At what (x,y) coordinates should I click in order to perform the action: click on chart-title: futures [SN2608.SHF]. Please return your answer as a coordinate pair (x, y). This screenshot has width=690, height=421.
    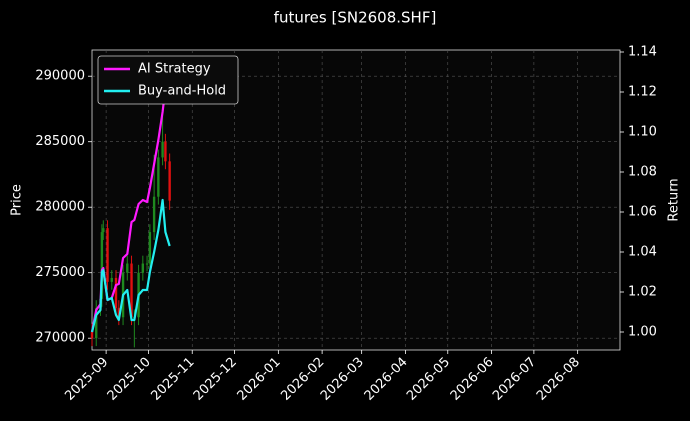
    Looking at the image, I should click on (355, 18).